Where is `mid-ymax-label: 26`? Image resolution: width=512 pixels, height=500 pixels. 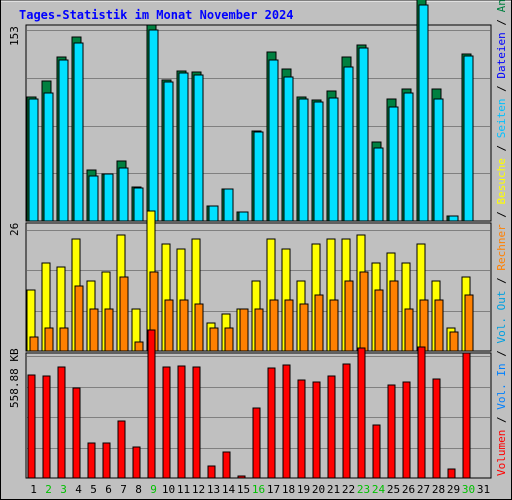
mid-ymax-label: 26 is located at coordinates (14, 229).